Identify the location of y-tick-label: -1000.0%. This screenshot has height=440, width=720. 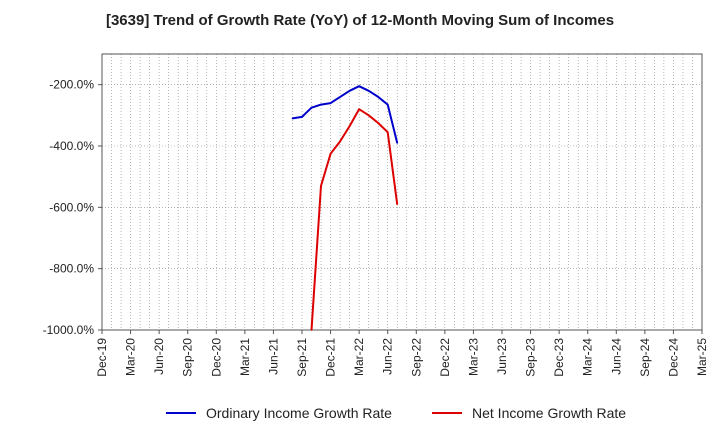
(69, 330).